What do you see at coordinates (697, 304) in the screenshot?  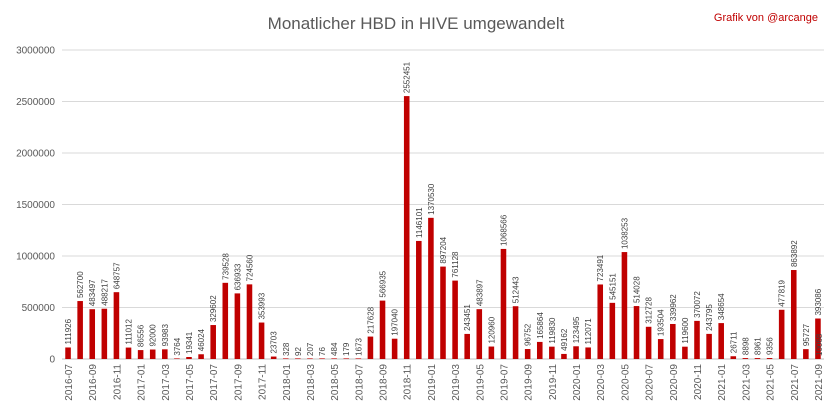 I see `data-label: 370072` at bounding box center [697, 304].